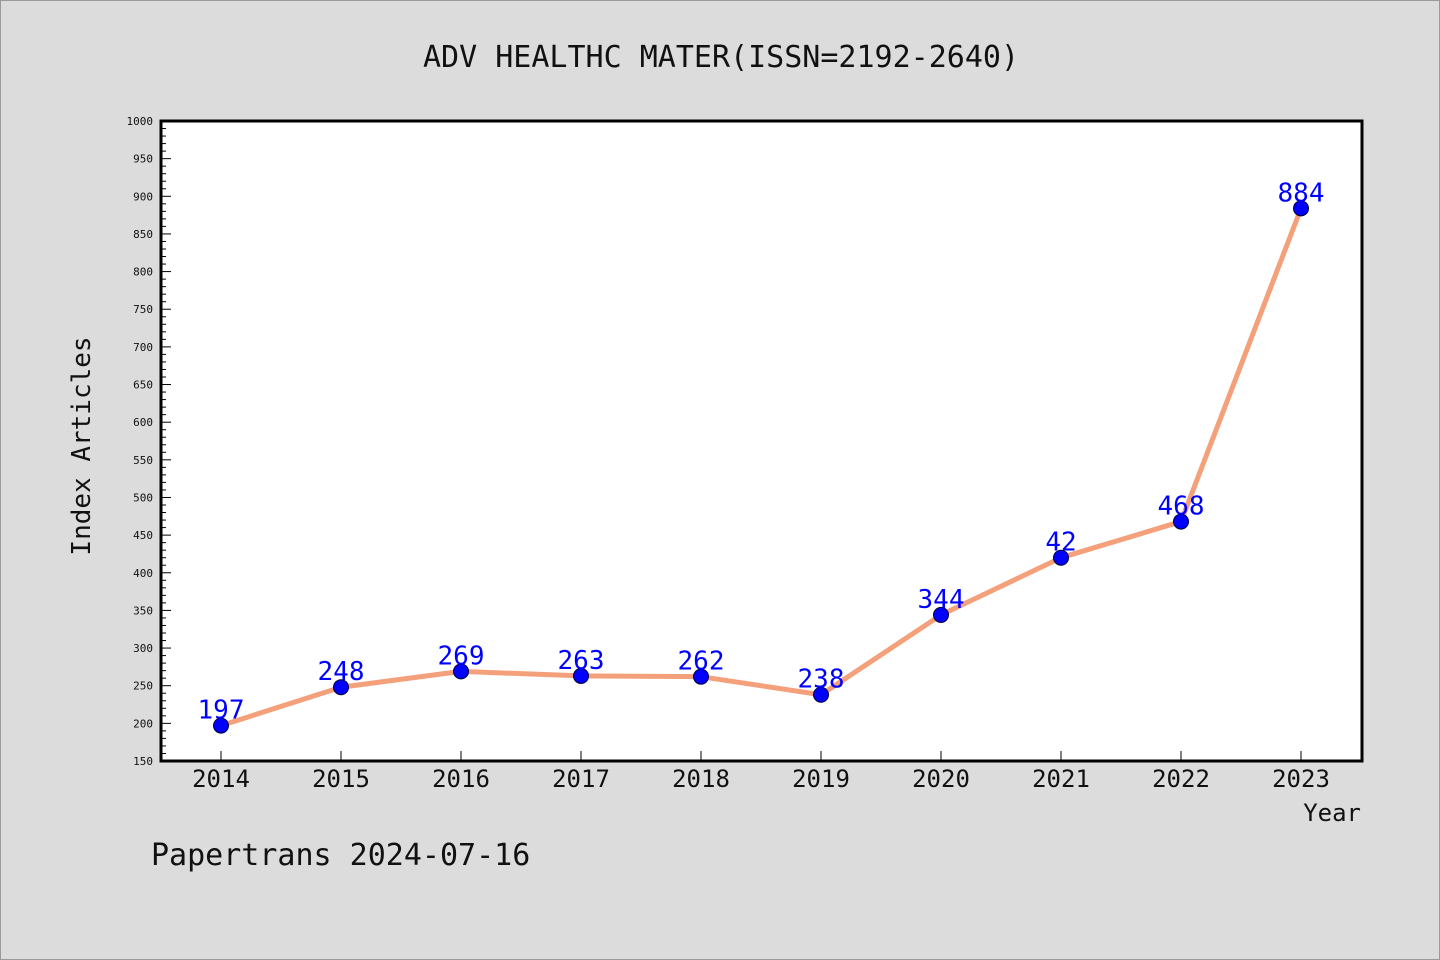 The height and width of the screenshot is (960, 1440). I want to click on x-tick-label: 2016, so click(461, 779).